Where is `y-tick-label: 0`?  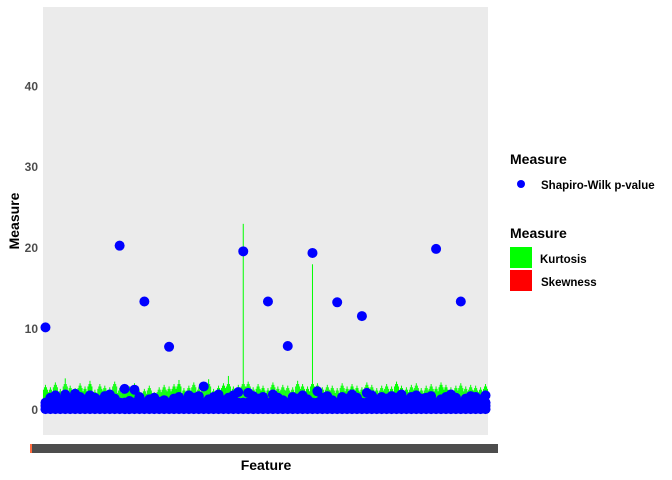
y-tick-label: 0 is located at coordinates (34, 410).